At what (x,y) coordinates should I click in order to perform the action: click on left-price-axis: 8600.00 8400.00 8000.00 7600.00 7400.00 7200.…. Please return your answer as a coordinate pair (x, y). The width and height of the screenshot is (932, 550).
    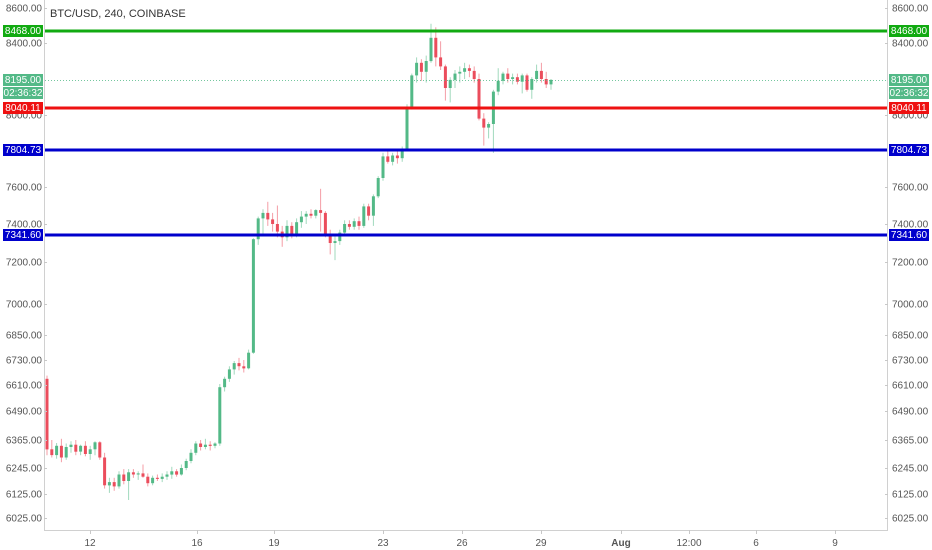
    Looking at the image, I should click on (26, 264).